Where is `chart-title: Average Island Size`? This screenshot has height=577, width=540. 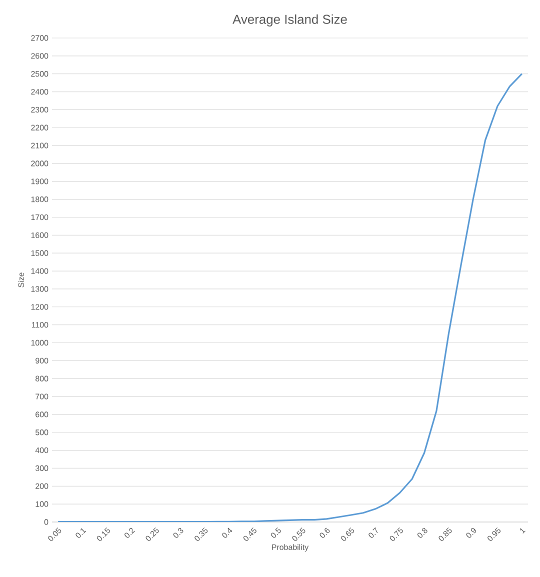
chart-title: Average Island Size is located at coordinates (289, 20).